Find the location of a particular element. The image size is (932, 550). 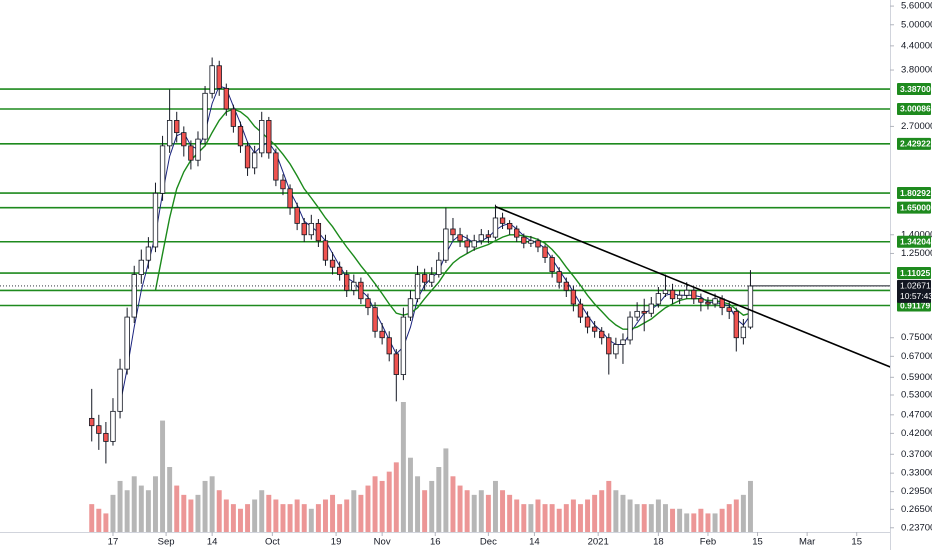

level-label: 1.34204 is located at coordinates (915, 241).